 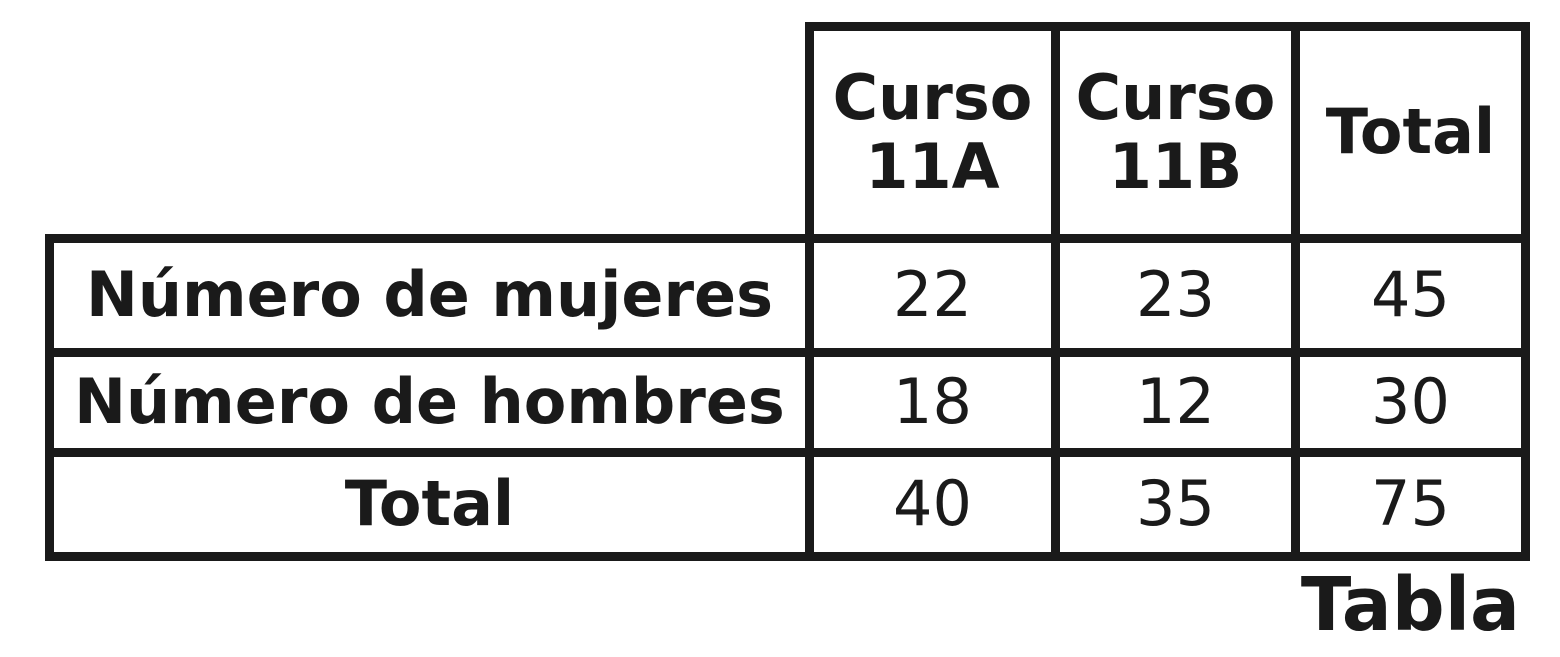 What do you see at coordinates (429, 402) in the screenshot?
I see `row-label-hombres: Número de hombres` at bounding box center [429, 402].